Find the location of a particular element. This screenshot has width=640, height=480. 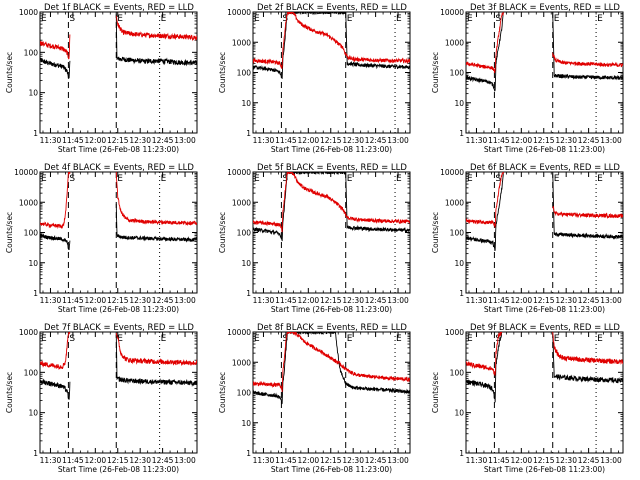

chart-title: Det 3f BLACK = Events, RED = LLD is located at coordinates (545, 8).